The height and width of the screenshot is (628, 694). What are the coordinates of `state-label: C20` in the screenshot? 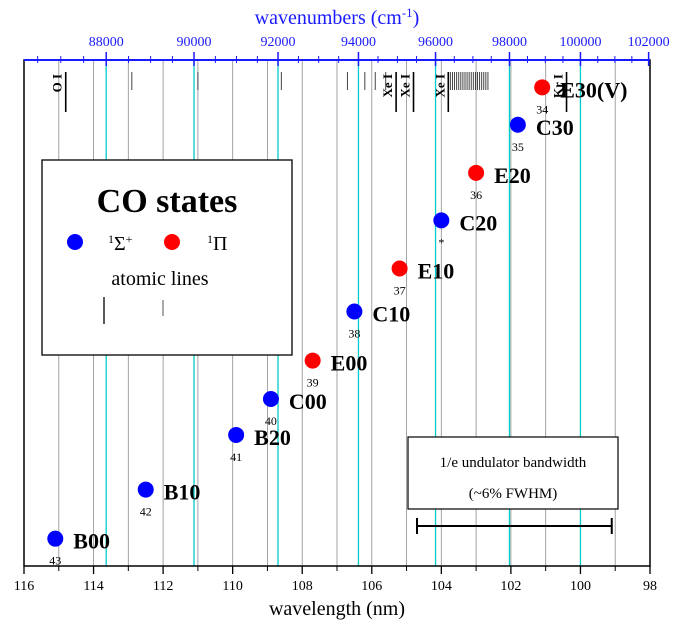 It's located at (478, 222).